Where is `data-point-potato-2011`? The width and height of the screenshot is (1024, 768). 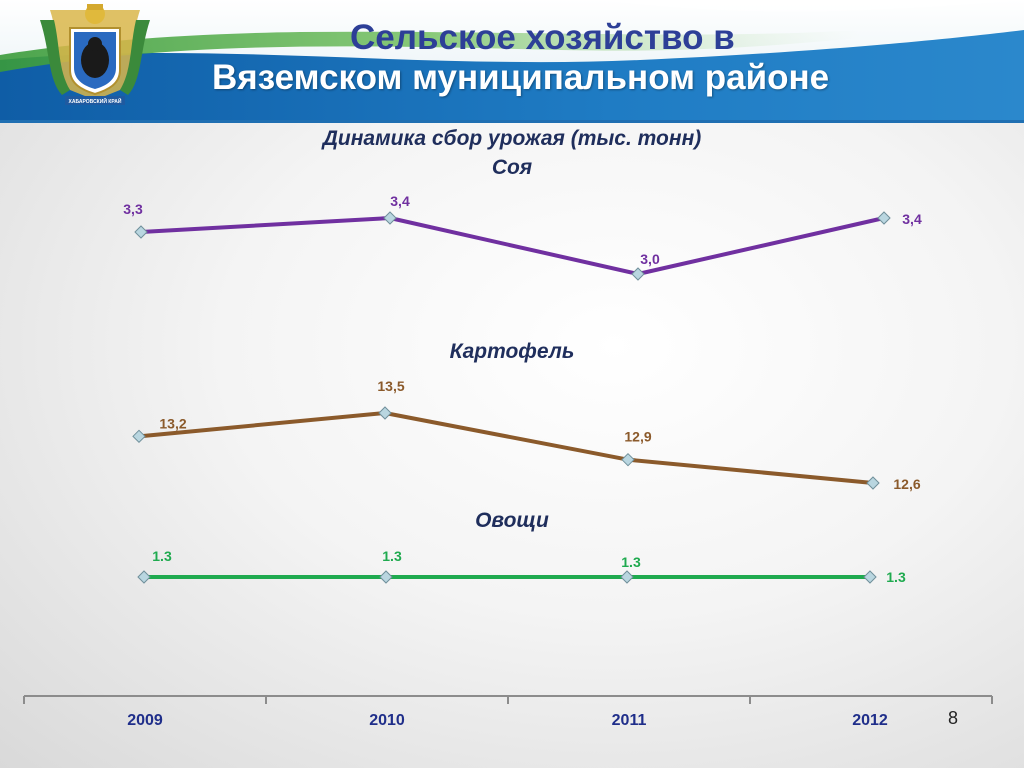
data-point-potato-2011 is located at coordinates (628, 459).